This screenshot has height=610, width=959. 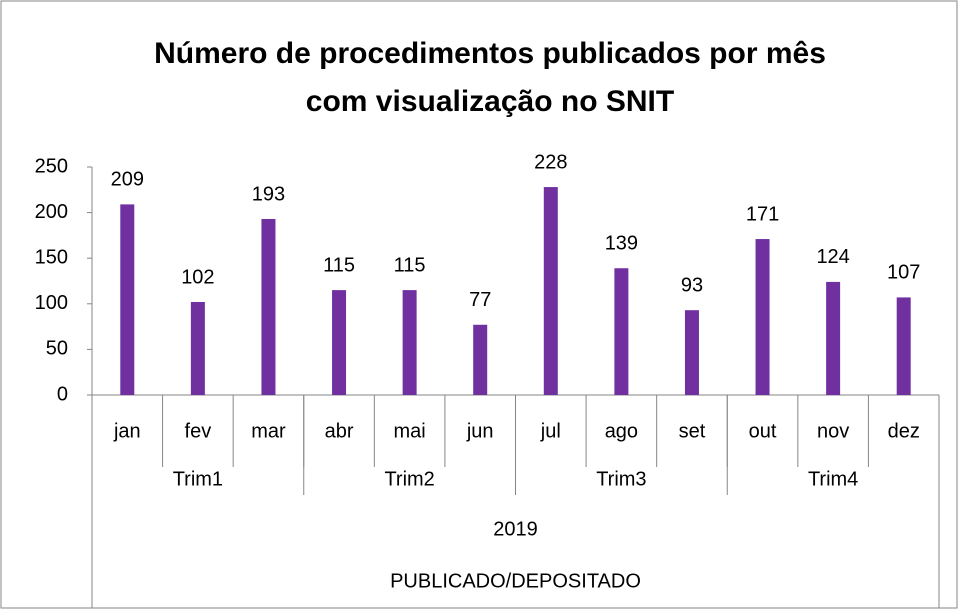 I want to click on x-tick-label: abr, so click(x=339, y=431).